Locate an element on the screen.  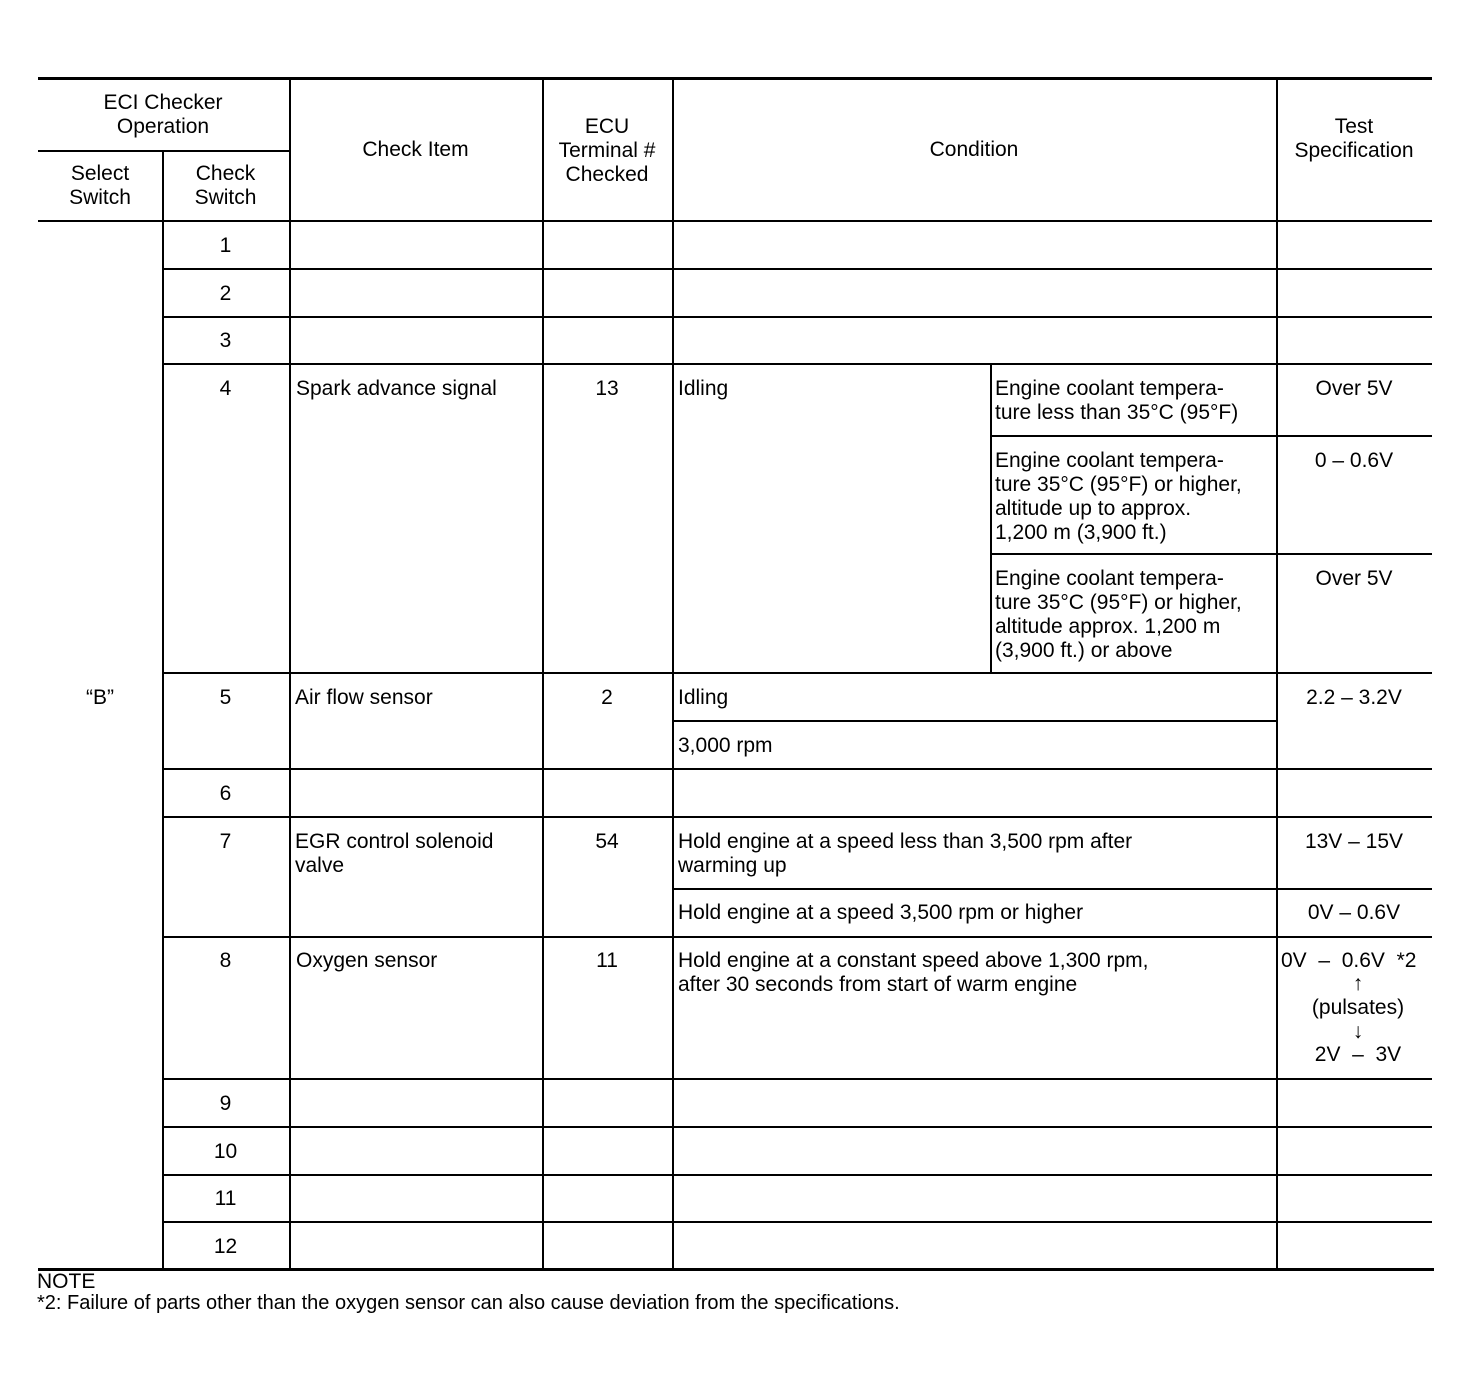
check-switch-number: 4 is located at coordinates (225, 388).